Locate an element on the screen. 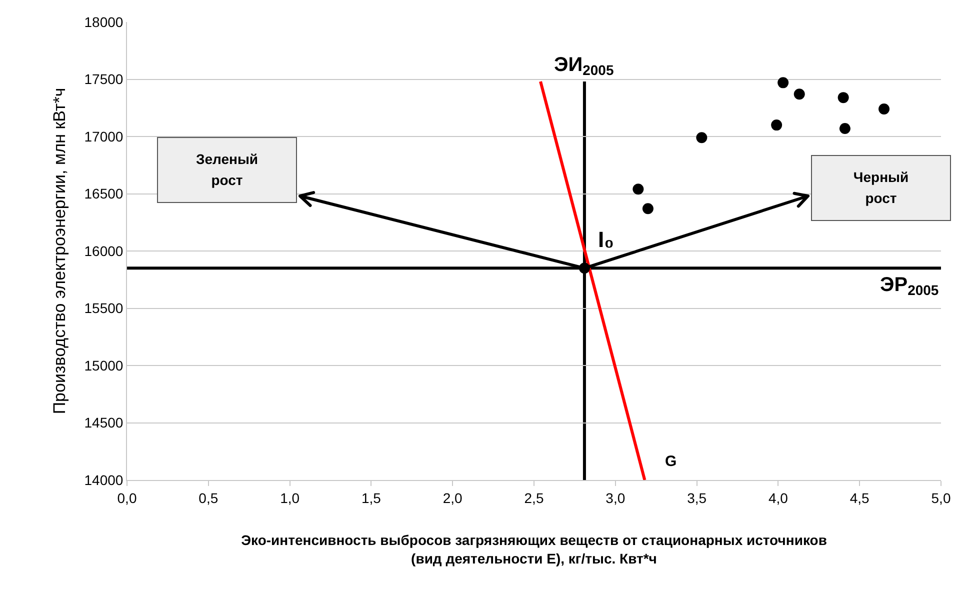 Image resolution: width=959 pixels, height=599 pixels. ref-line-label: ЭИ$_{2005}$ is located at coordinates (584, 66).